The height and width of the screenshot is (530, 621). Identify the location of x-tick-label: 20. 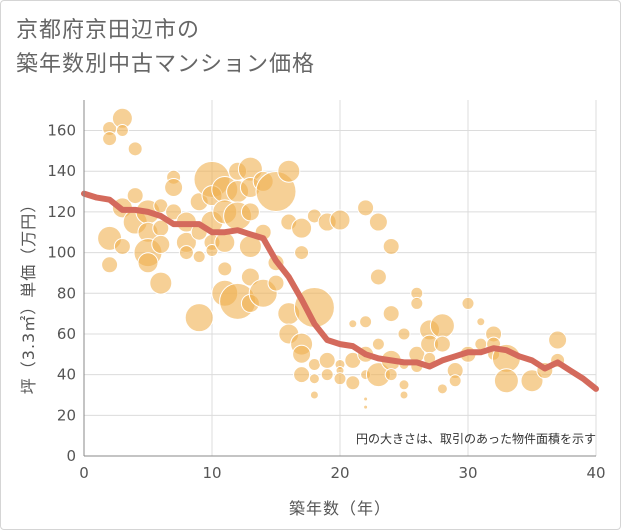
(339, 473).